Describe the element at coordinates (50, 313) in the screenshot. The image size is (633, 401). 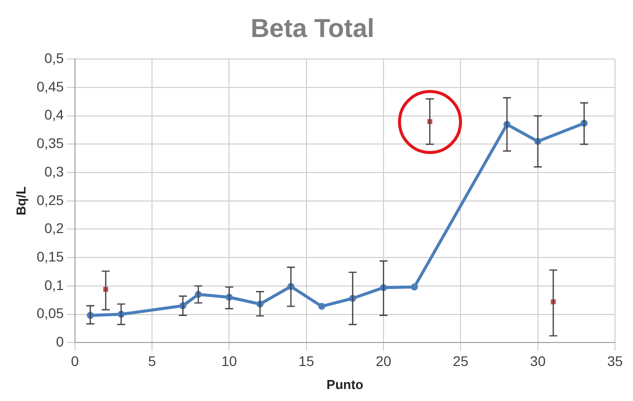
I see `y-tick-label: 0,05` at that location.